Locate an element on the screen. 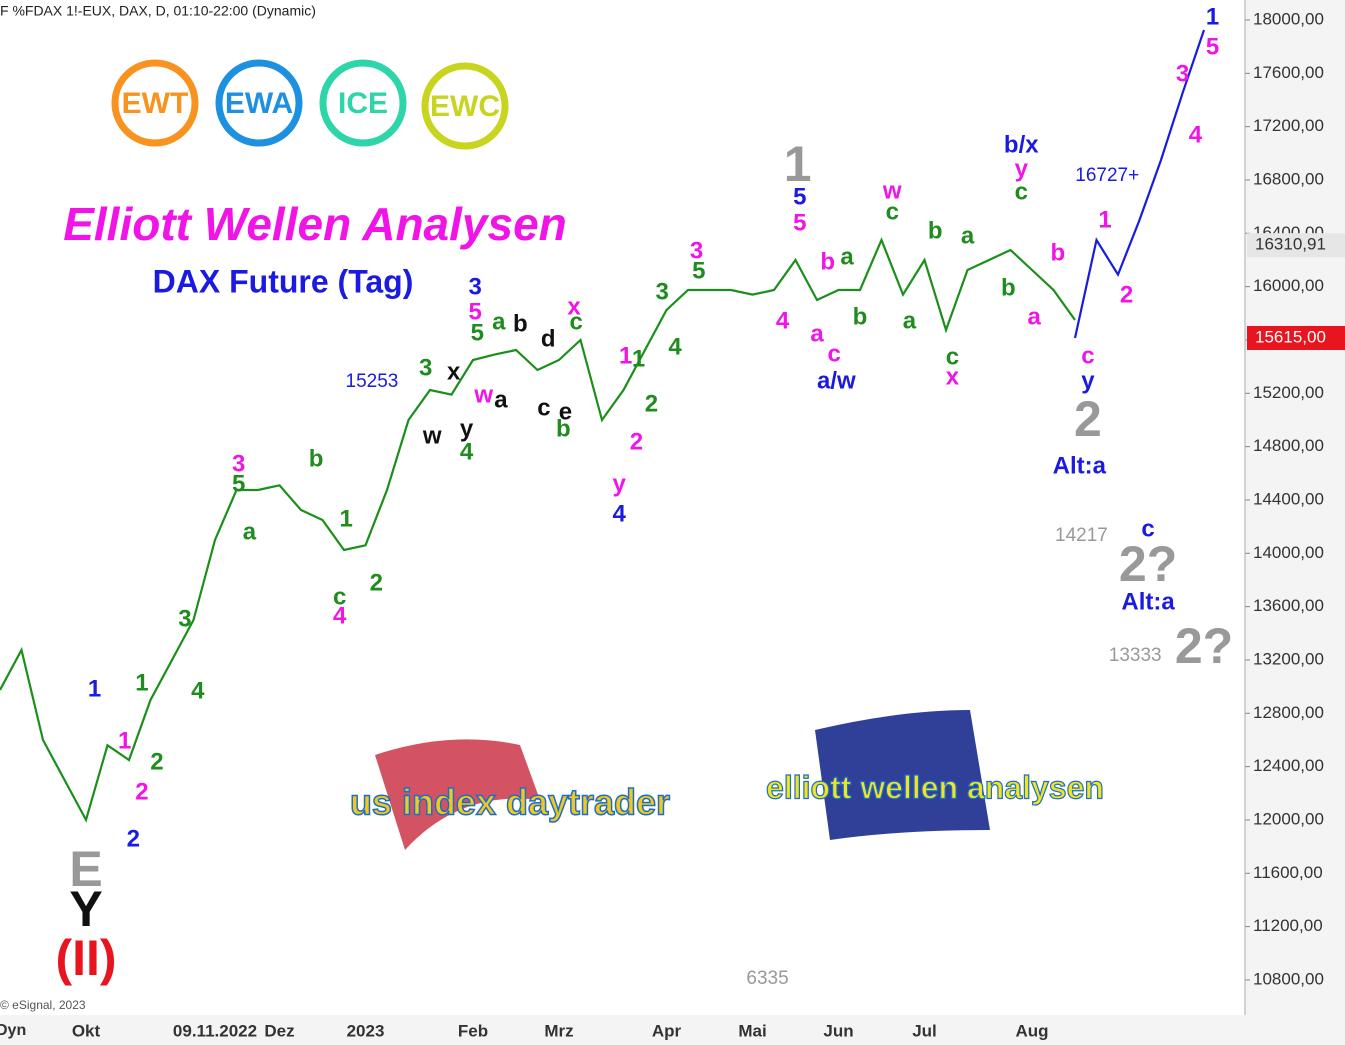  x-tick-label: Mrz is located at coordinates (558, 1030).